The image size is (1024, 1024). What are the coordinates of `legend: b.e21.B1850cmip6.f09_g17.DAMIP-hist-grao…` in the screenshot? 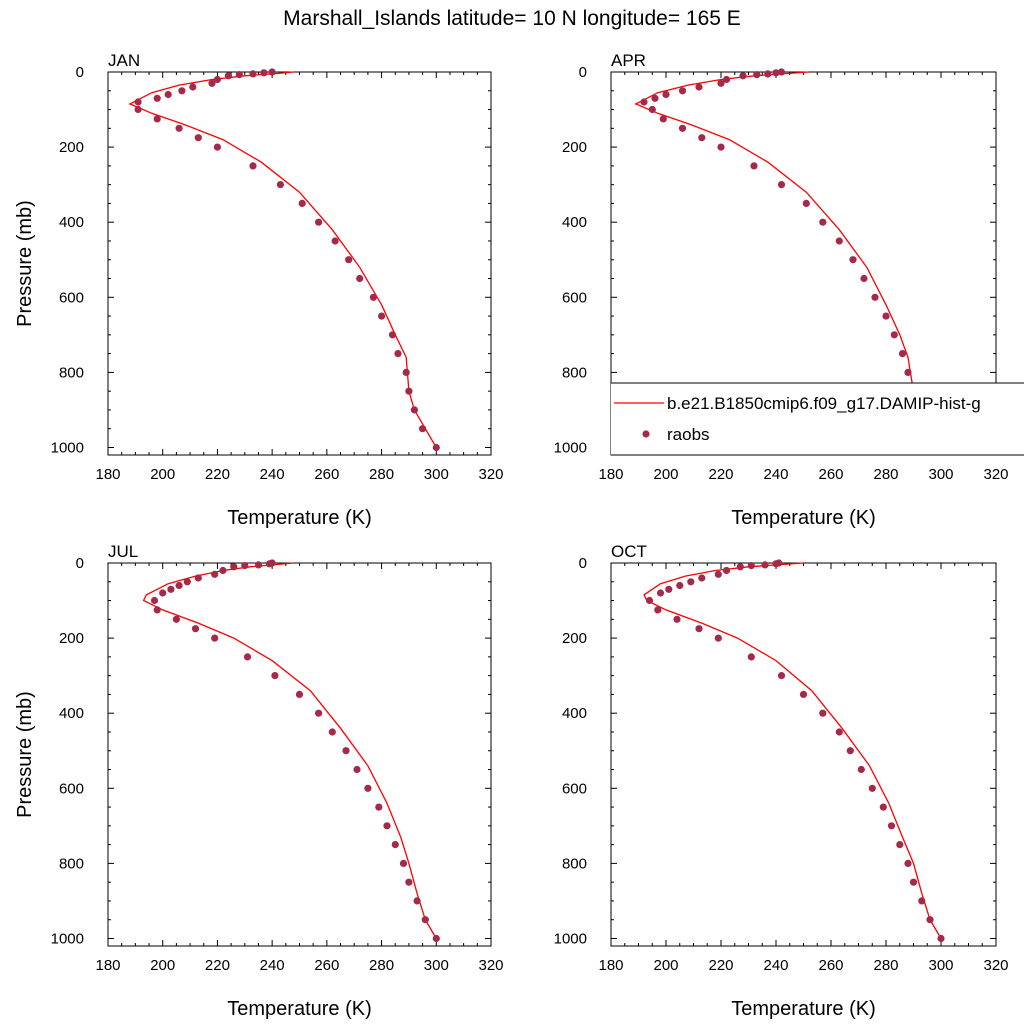 It's located at (817, 419).